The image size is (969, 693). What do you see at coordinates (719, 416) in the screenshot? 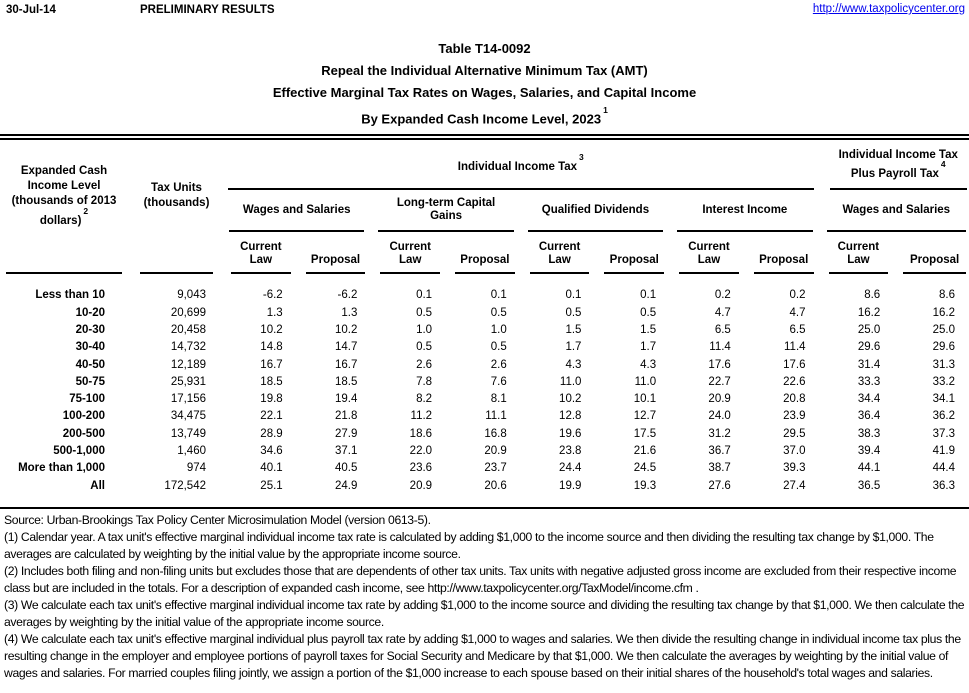
I see `rate-cell: 24.0` at bounding box center [719, 416].